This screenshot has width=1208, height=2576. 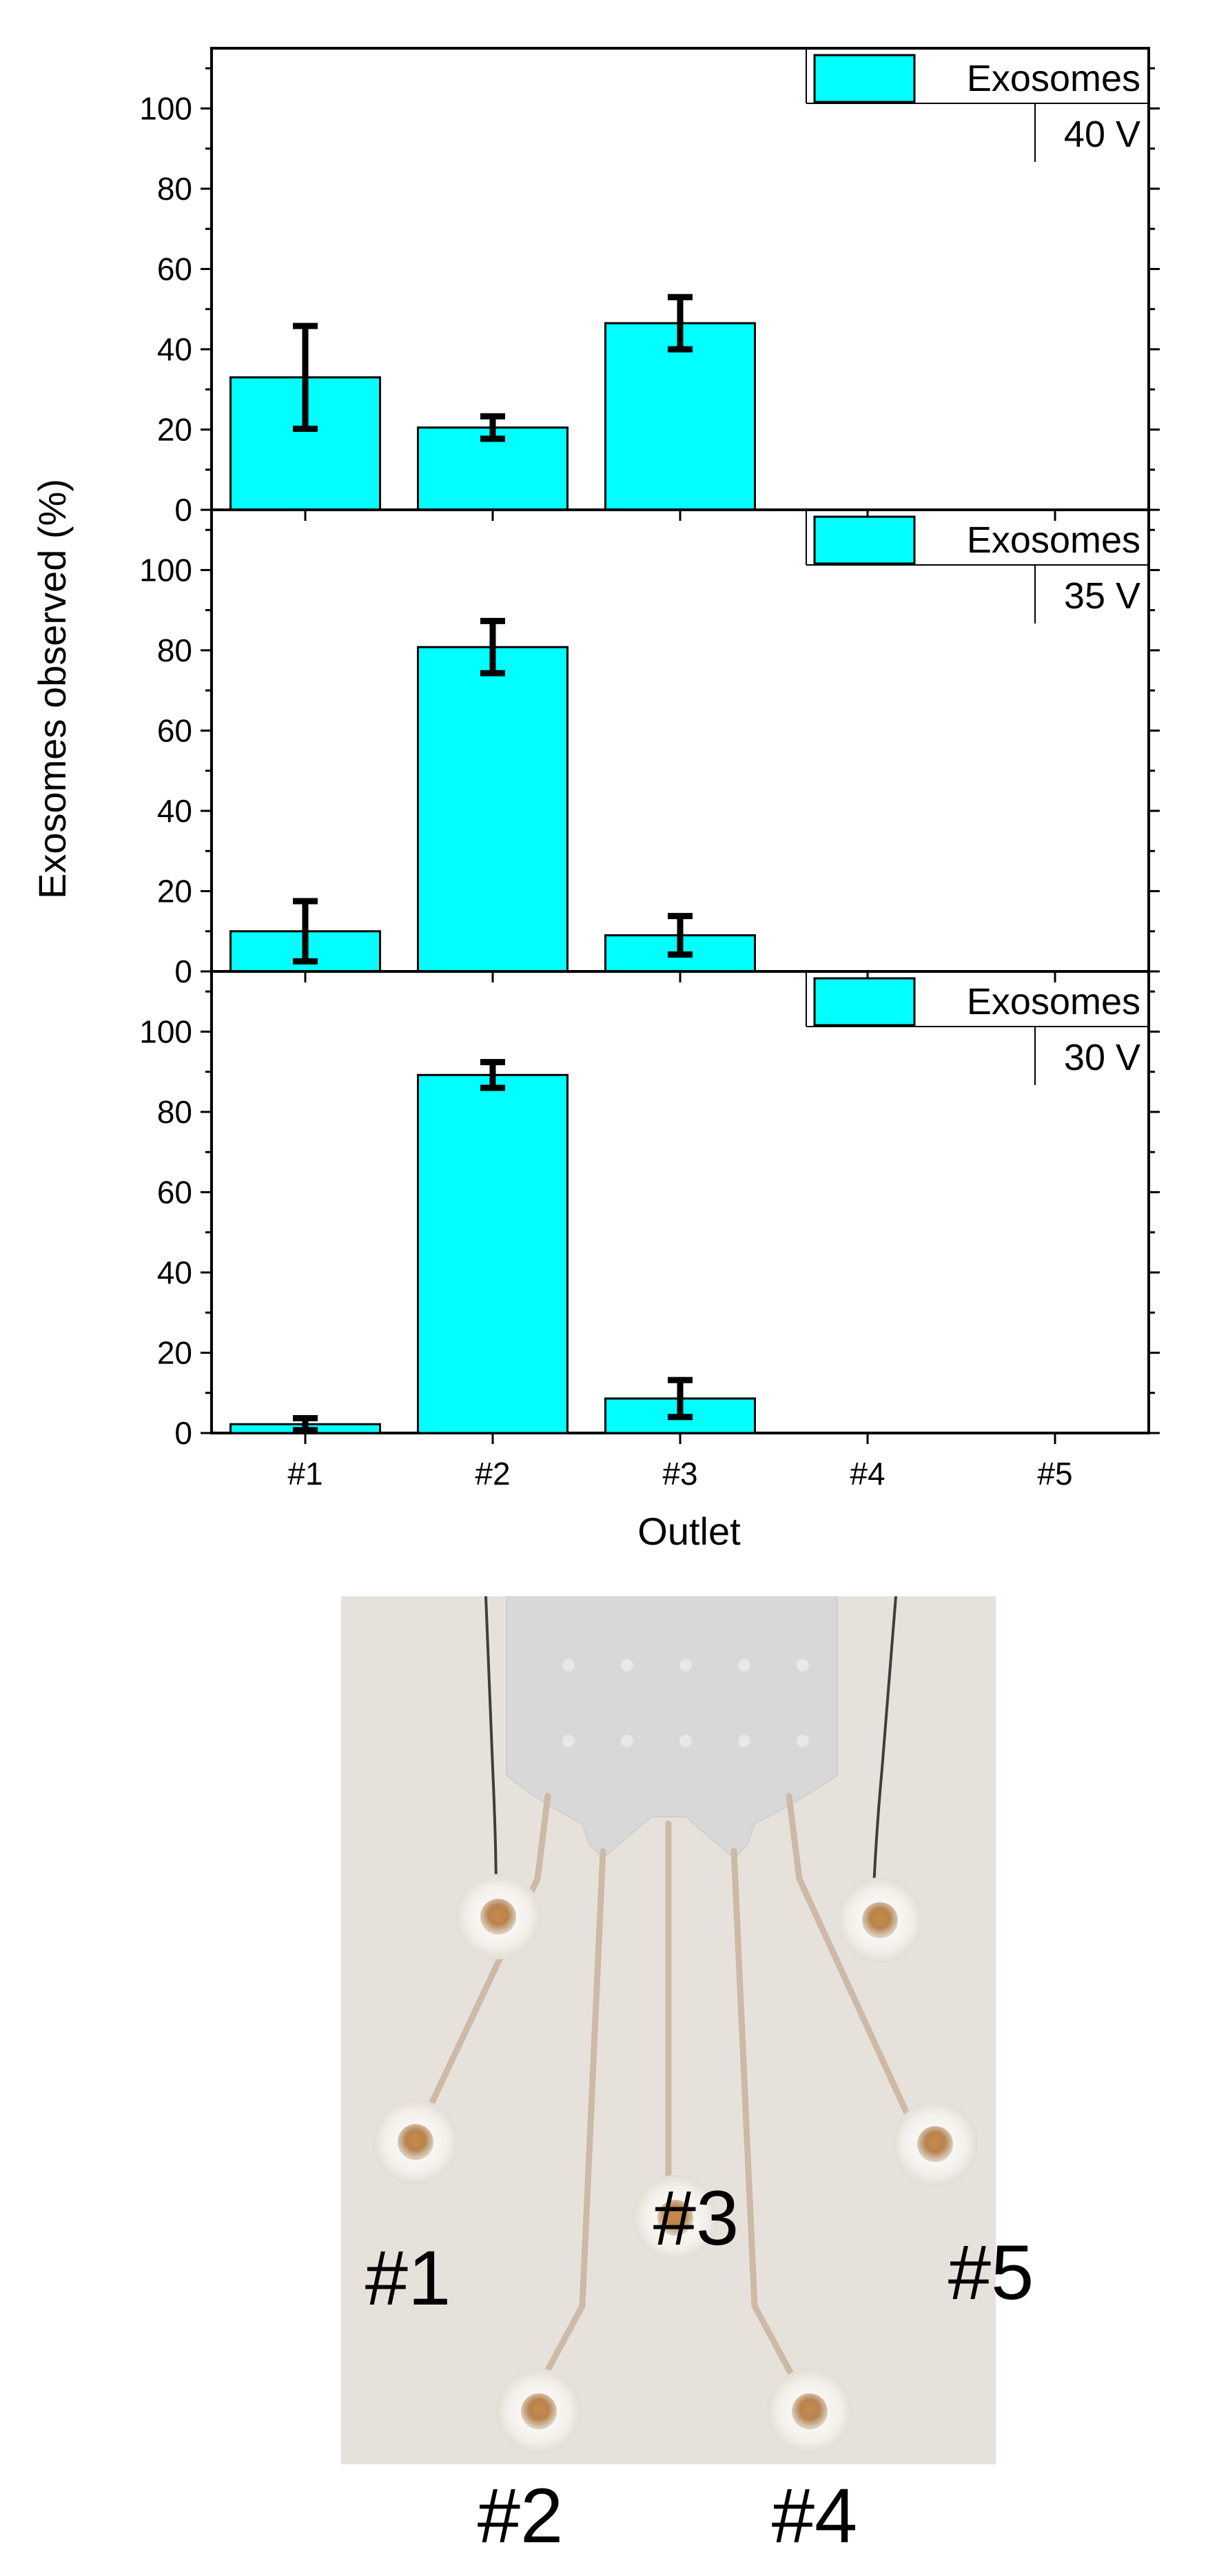 What do you see at coordinates (867, 1474) in the screenshot?
I see `x-tick-label: #4` at bounding box center [867, 1474].